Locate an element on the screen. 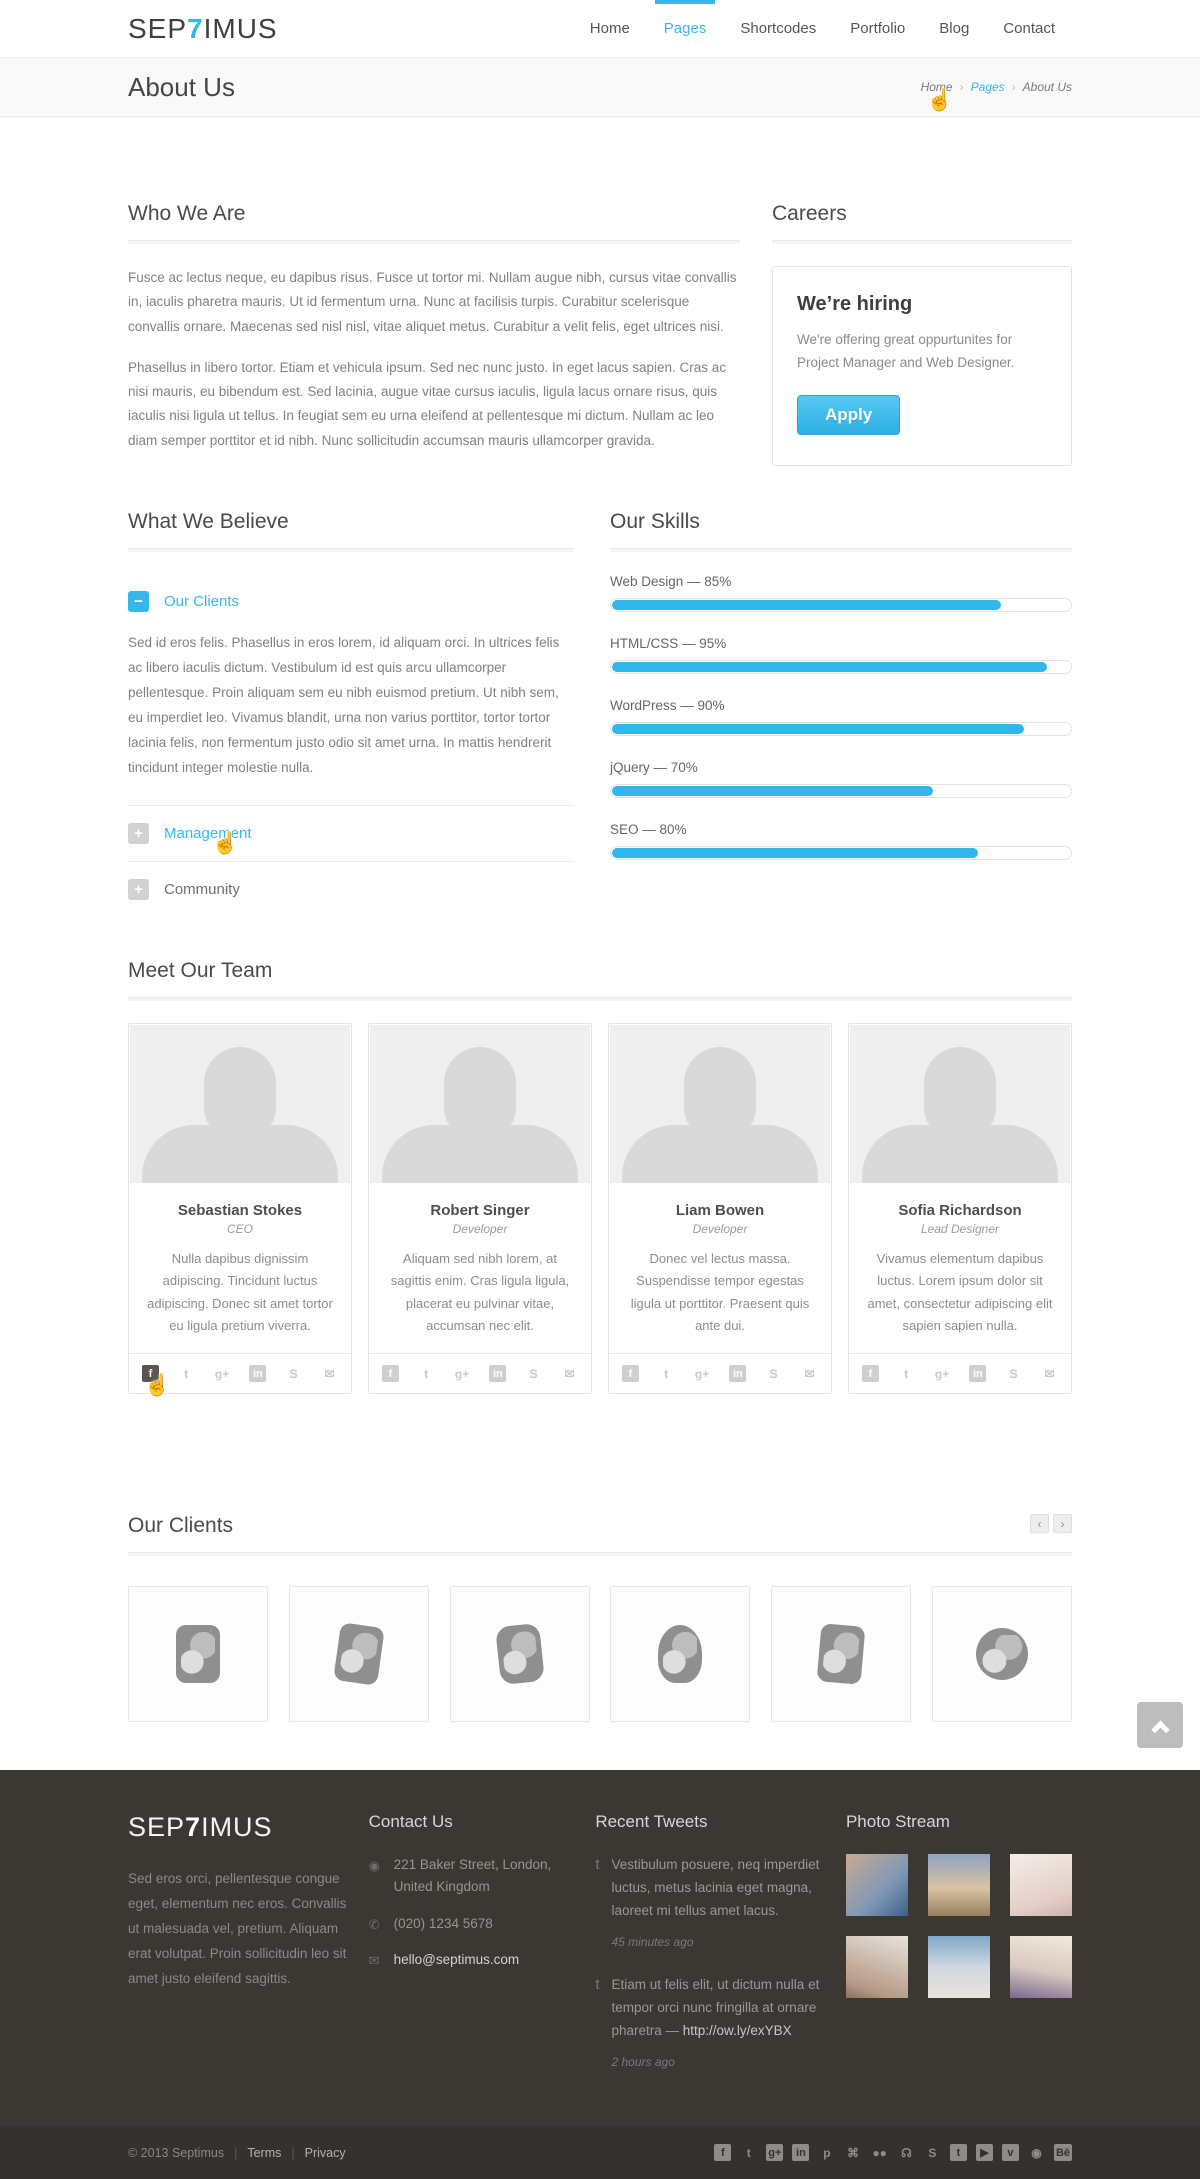 This screenshot has width=1200, height=2179. progress-bar-fill is located at coordinates (772, 791).